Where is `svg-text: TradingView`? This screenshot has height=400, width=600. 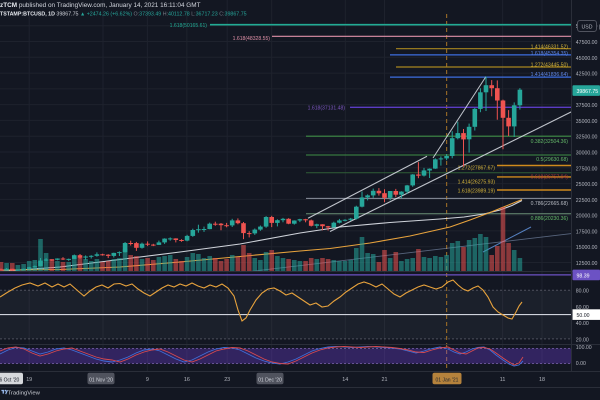 svg-text: TradingView is located at coordinates (24, 394).